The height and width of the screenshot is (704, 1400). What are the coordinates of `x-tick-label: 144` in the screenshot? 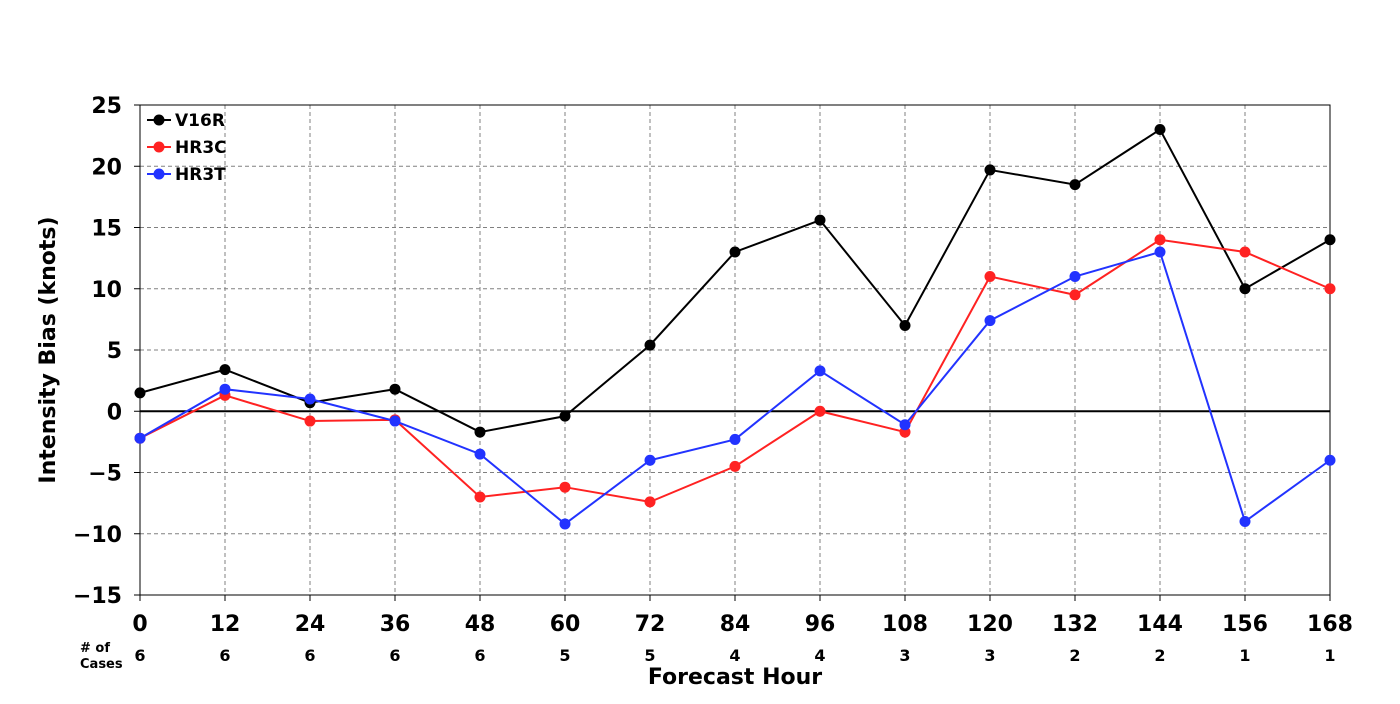 It's located at (1160, 624).